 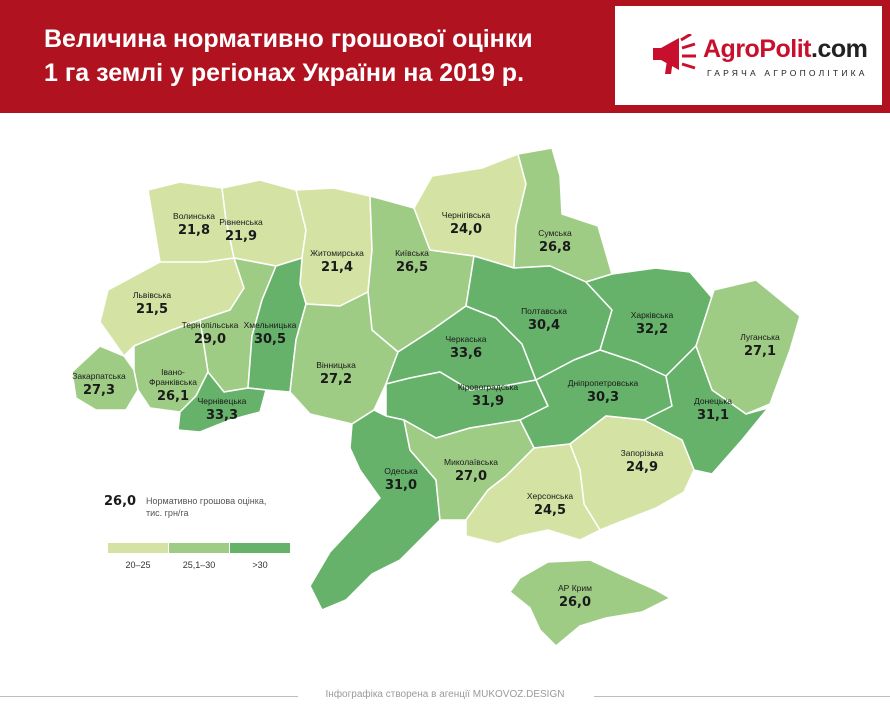 What do you see at coordinates (99, 390) in the screenshot?
I see `region-value-zakarpatska: 27,3` at bounding box center [99, 390].